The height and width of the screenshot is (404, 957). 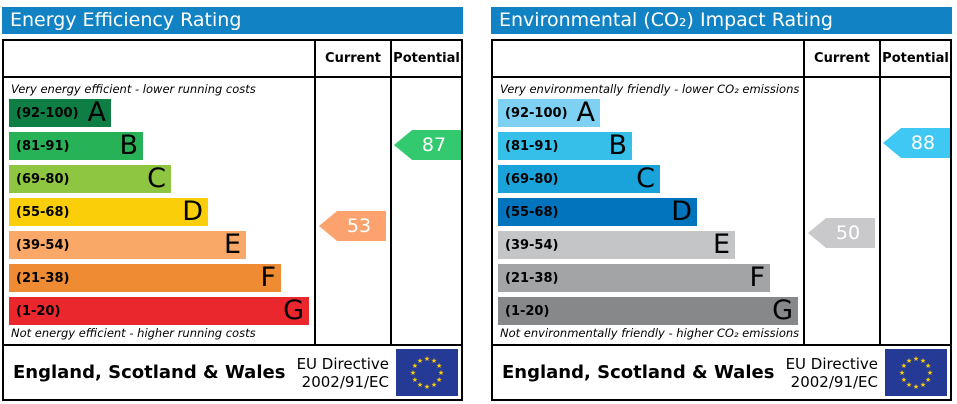 What do you see at coordinates (43, 179) in the screenshot?
I see `band-range: (69-80)` at bounding box center [43, 179].